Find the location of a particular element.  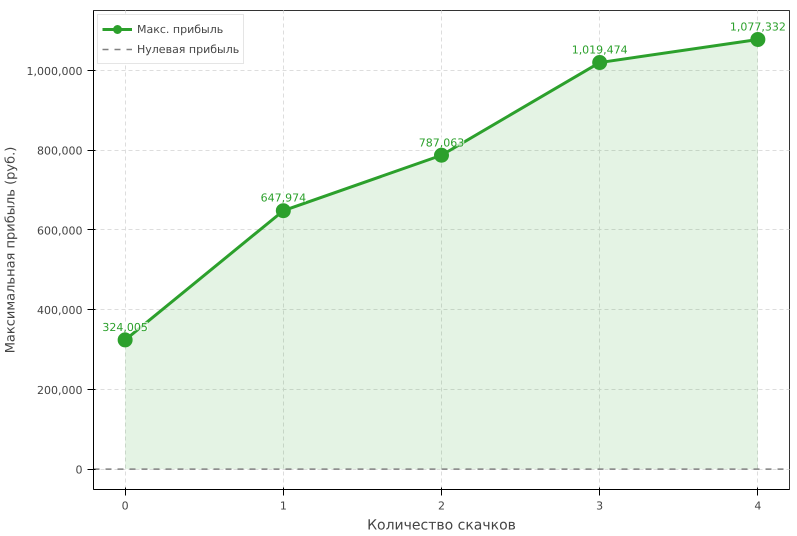

y-tick-label: 1,000,000 is located at coordinates (54, 71).